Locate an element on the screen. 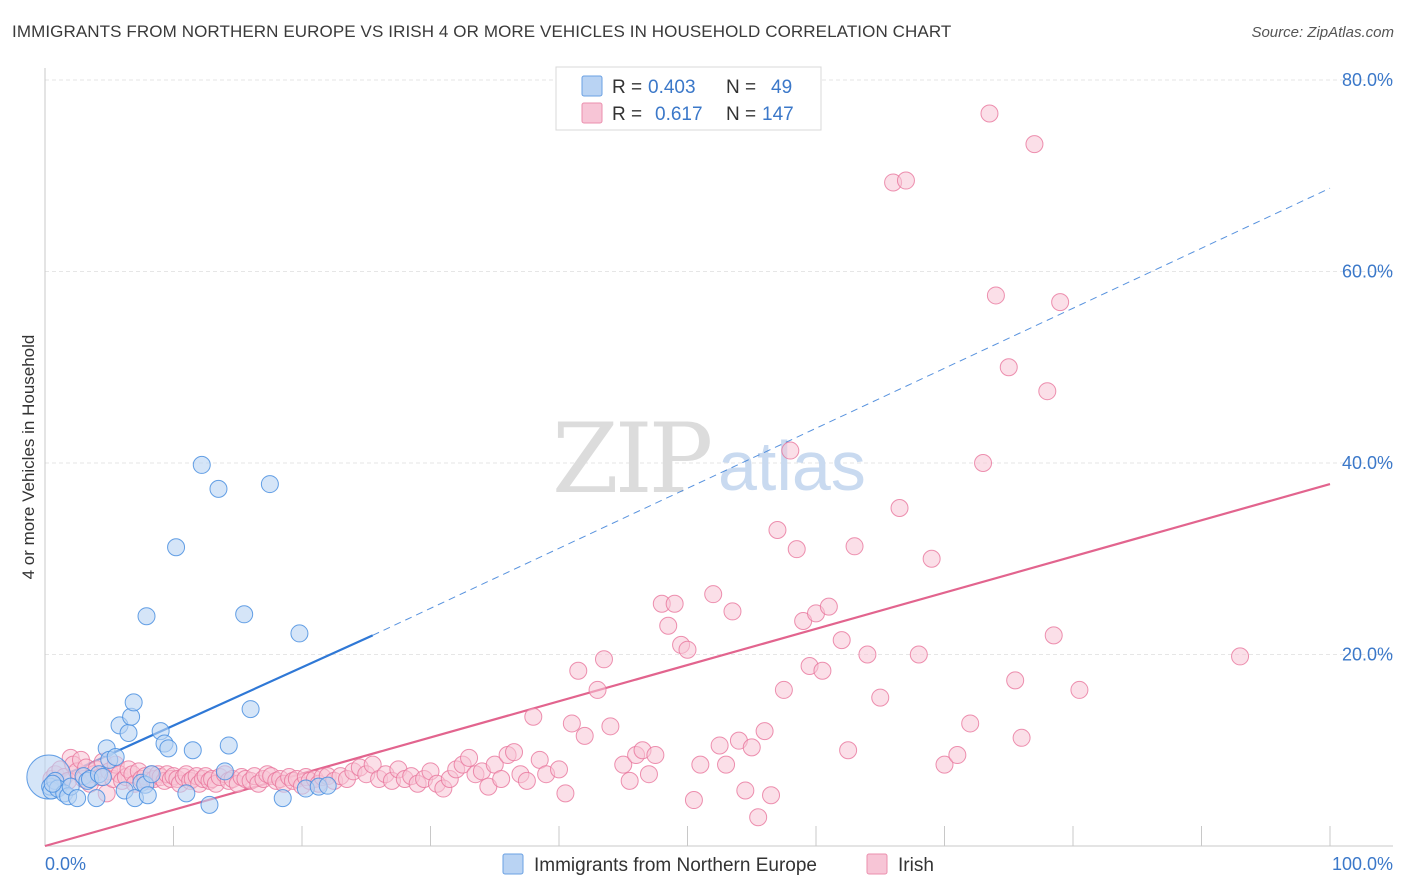 This screenshot has width=1406, height=892. legend-n-label-1: N = is located at coordinates (741, 87).